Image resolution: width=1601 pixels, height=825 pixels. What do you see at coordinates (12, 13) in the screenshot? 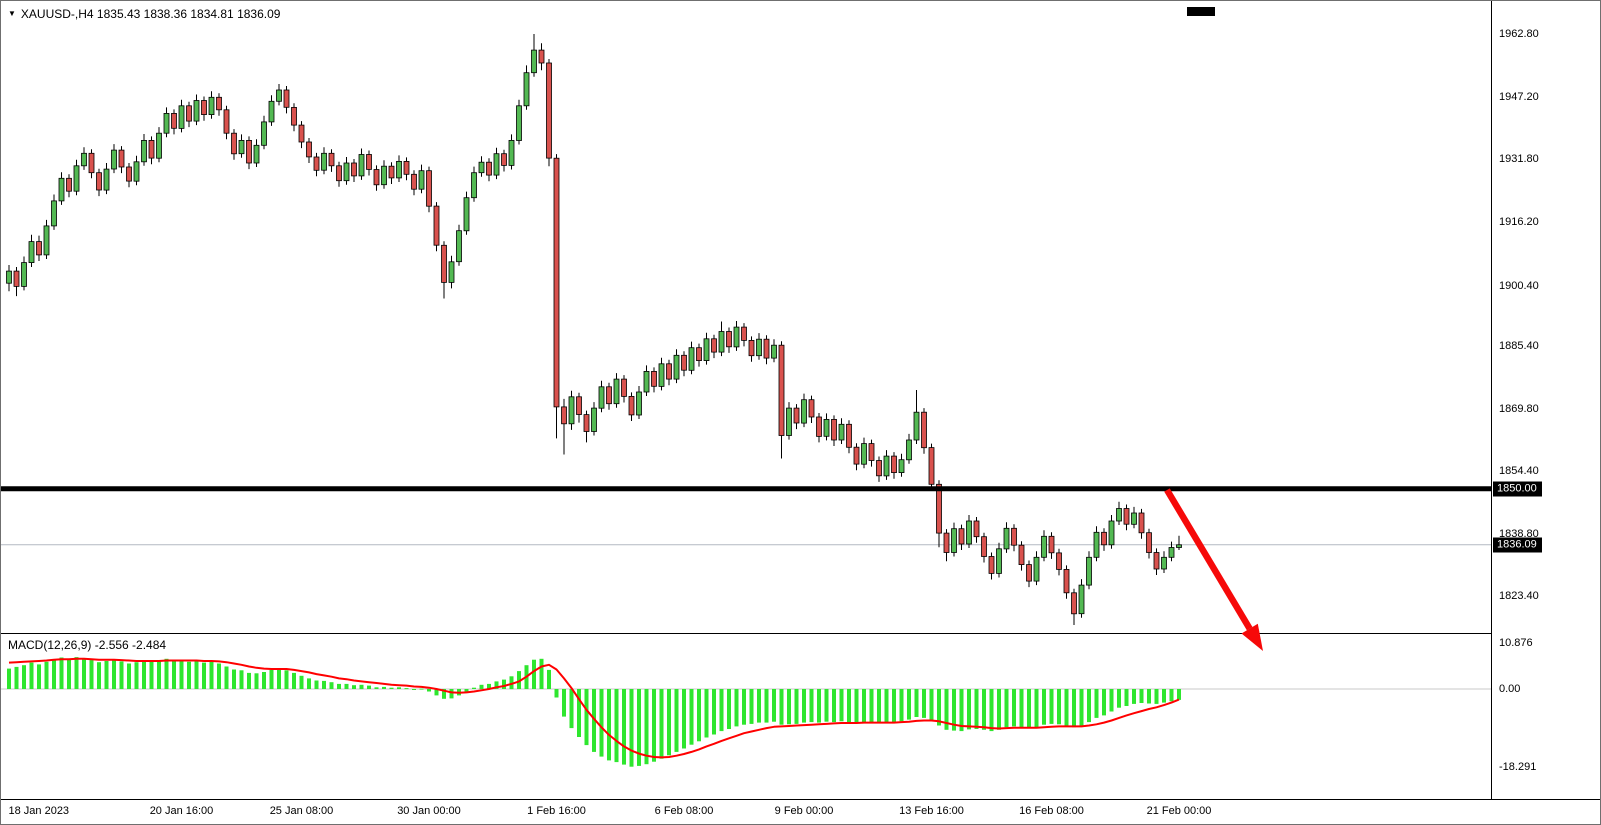
I see `symbol-marker-icon: ▼` at bounding box center [12, 13].